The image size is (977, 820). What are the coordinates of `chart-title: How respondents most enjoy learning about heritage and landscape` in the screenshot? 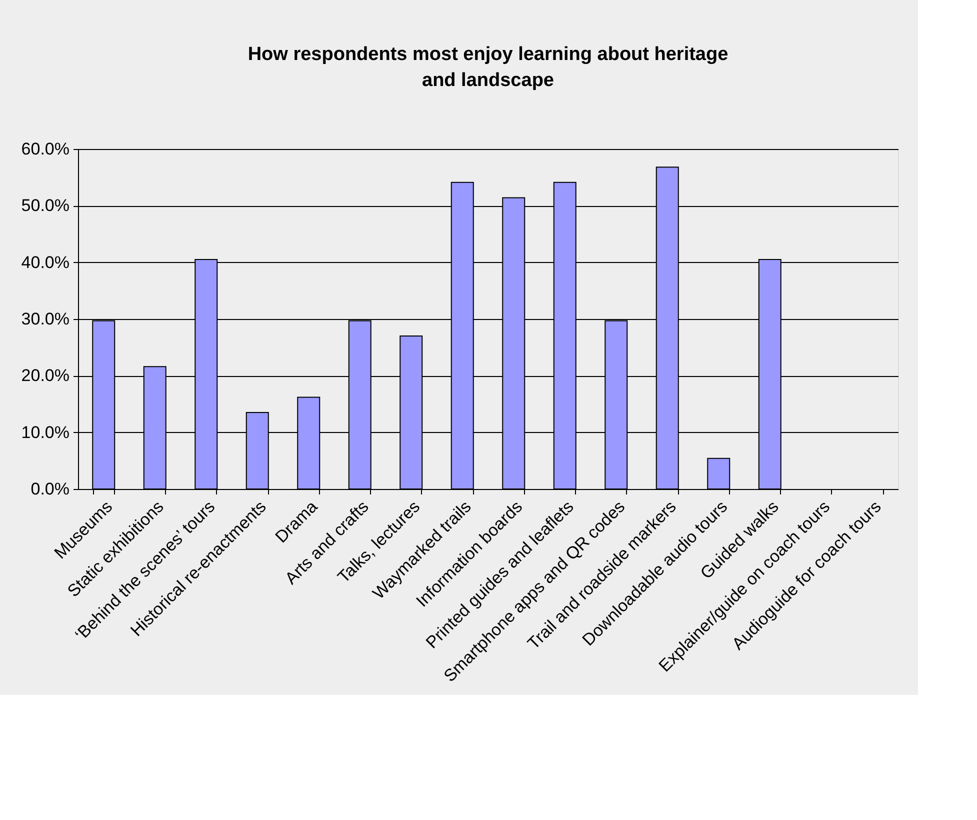 It's located at (488, 67).